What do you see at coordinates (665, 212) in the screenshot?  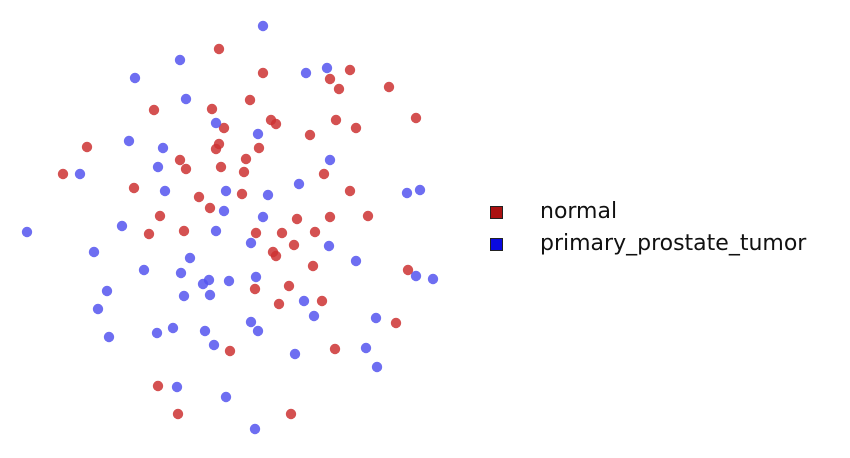 I see `legend-item-normal: normal` at bounding box center [665, 212].